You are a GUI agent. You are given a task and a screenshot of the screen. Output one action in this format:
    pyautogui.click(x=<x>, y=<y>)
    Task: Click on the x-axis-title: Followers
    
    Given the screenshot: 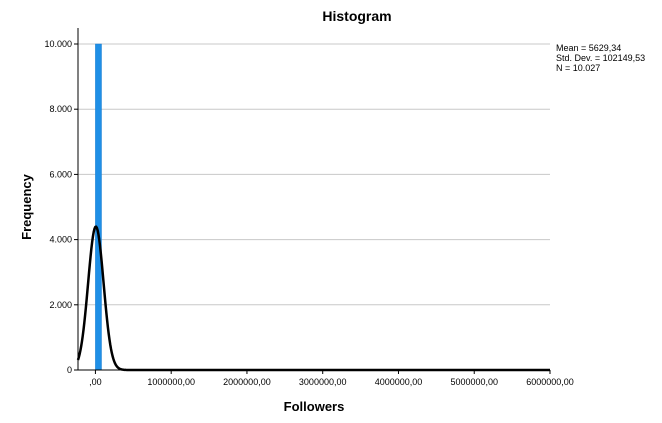 What is the action you would take?
    pyautogui.click(x=314, y=406)
    